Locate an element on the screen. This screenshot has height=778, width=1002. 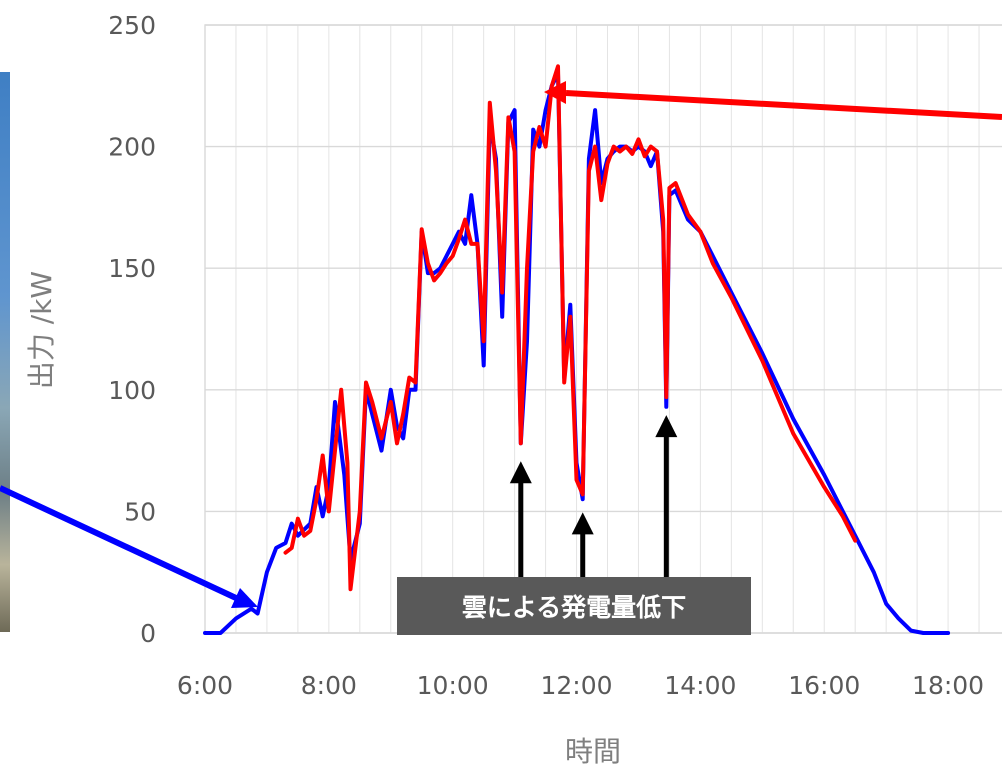
red-series-pointer-arrow is located at coordinates (783, 105).